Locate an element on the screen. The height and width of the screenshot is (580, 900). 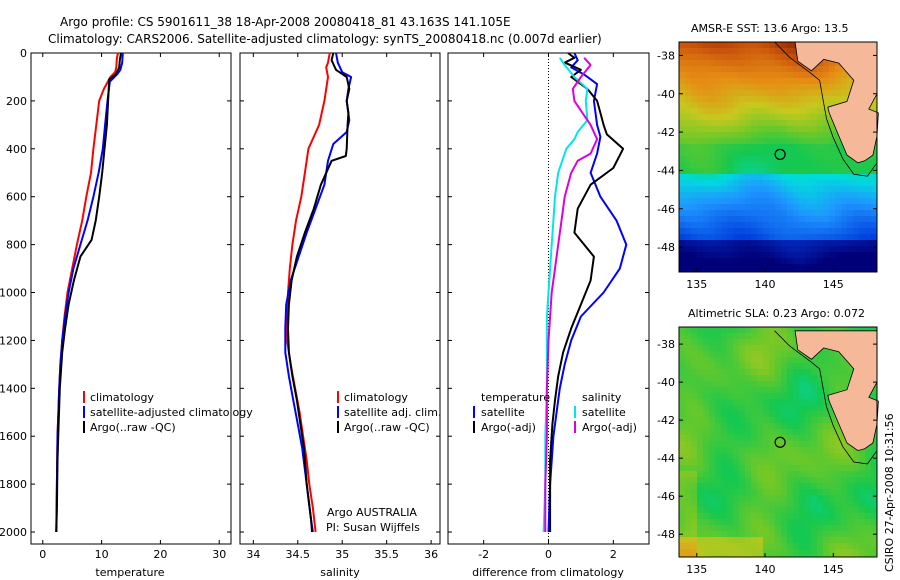
amsre-sst-map: 135 140 145 -38 -40 -42 -44 -46 -48 is located at coordinates (768, 166).